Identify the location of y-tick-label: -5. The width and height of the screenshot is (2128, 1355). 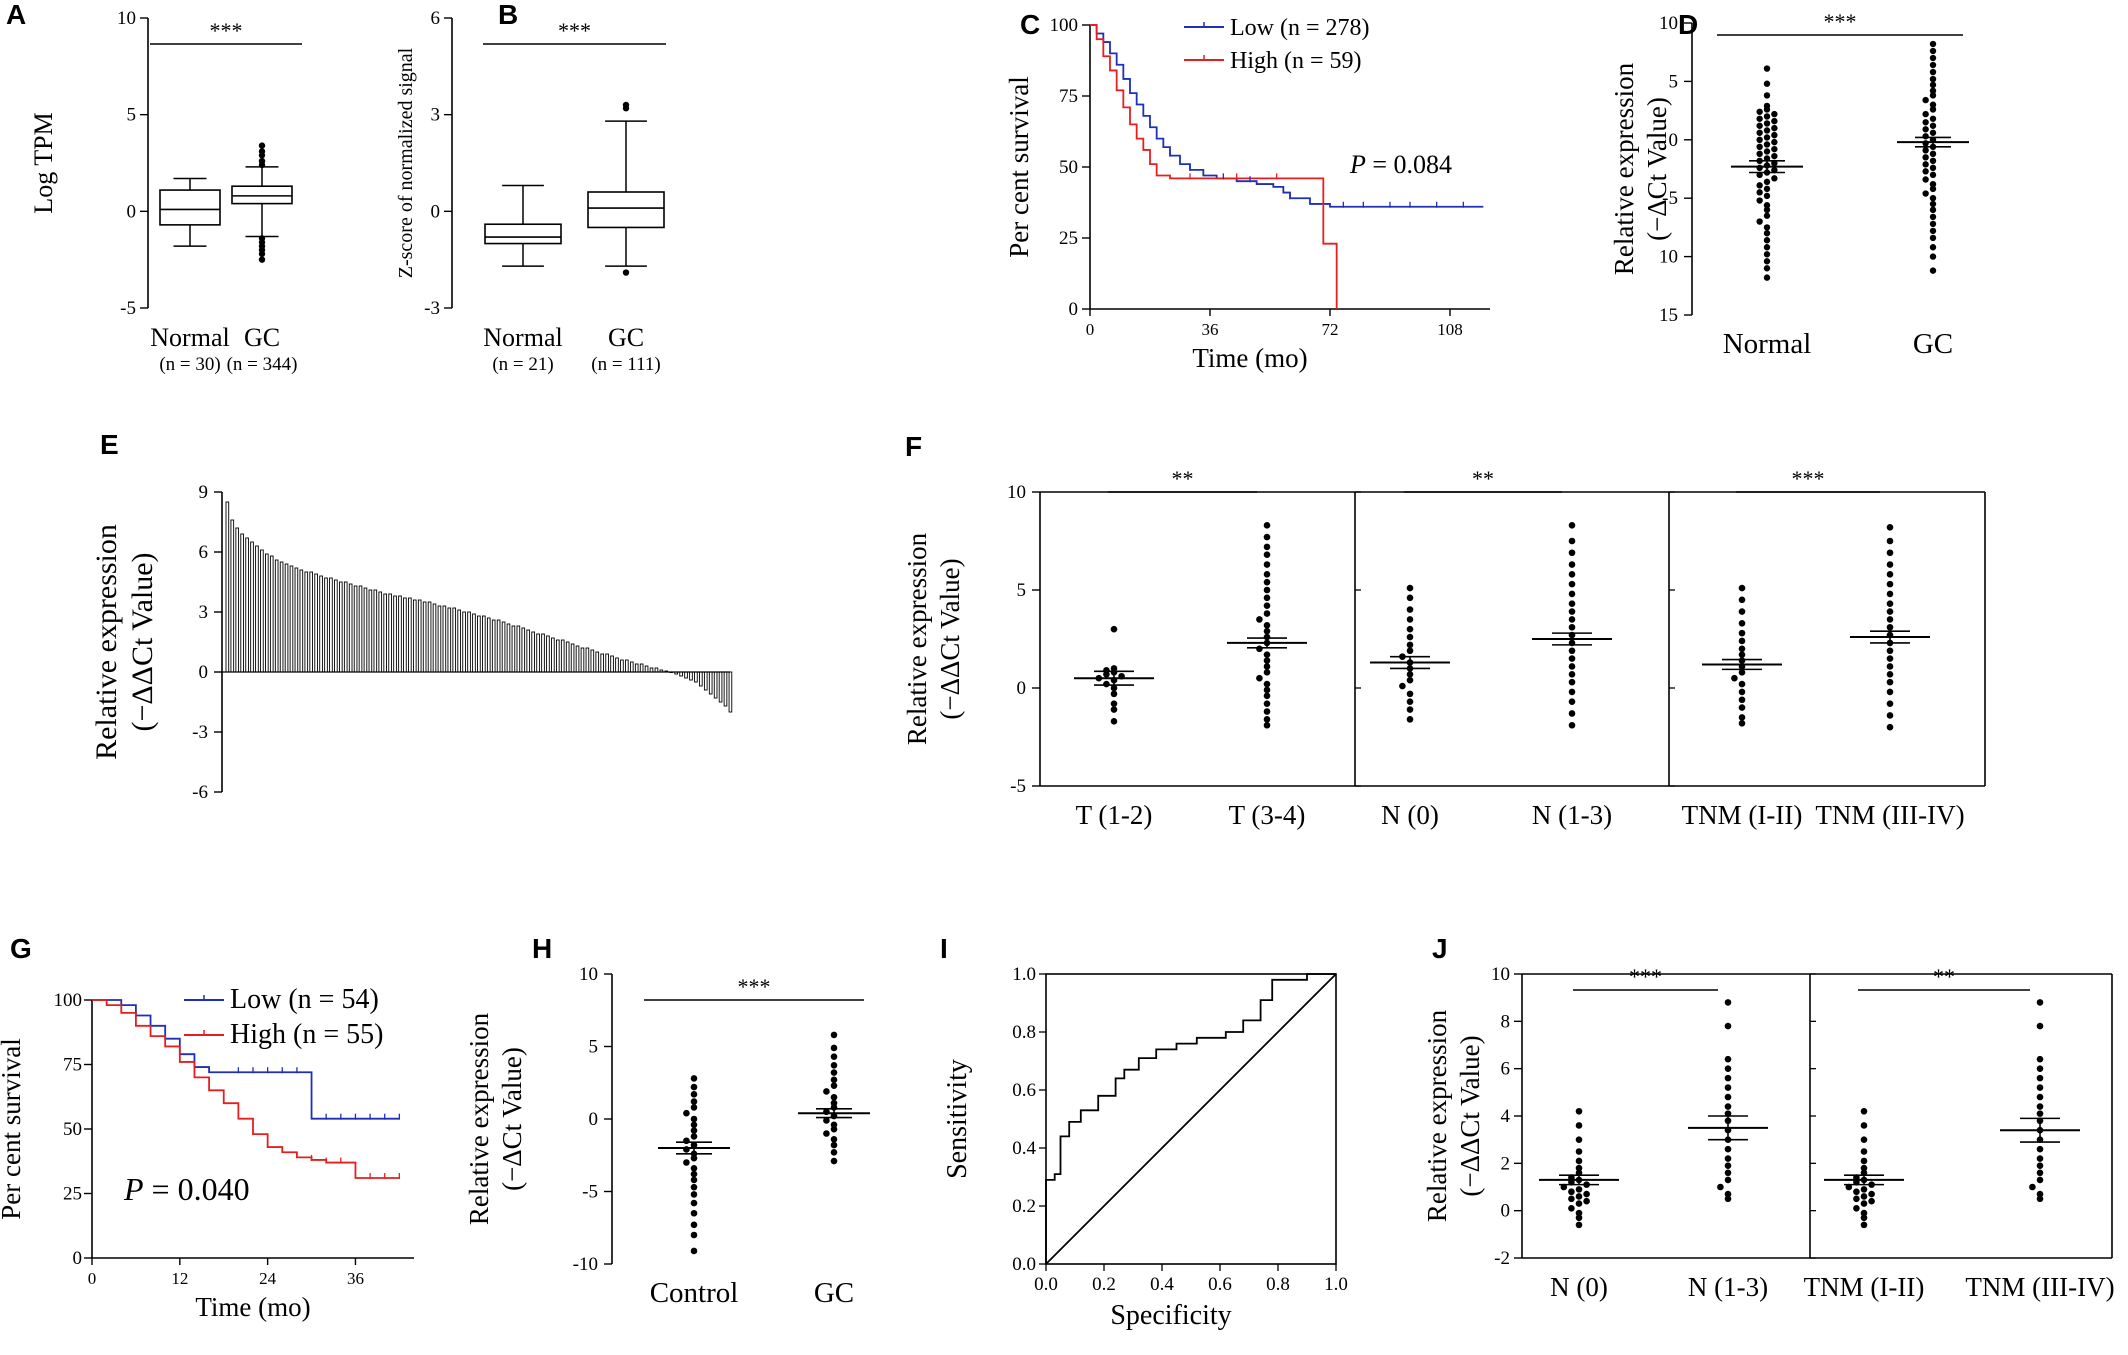
(1670, 198).